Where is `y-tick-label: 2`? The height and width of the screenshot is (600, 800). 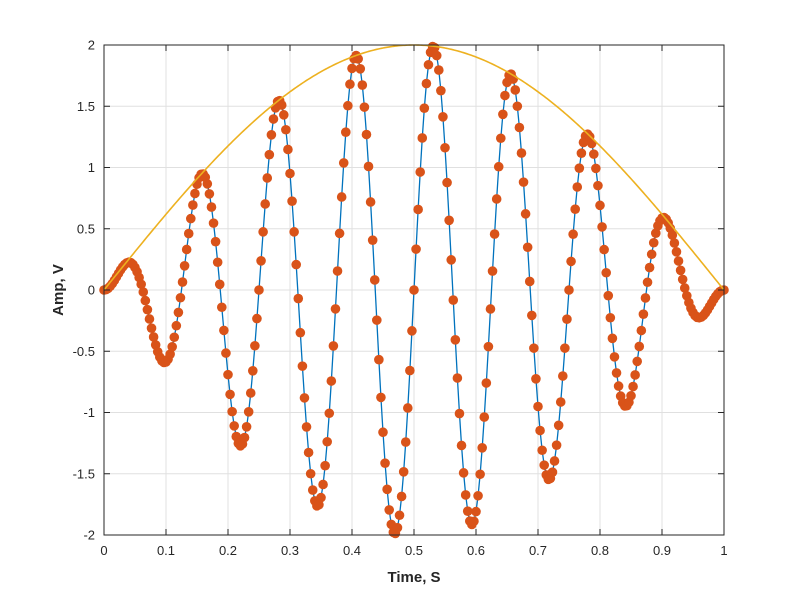
y-tick-label: 2 is located at coordinates (91, 45).